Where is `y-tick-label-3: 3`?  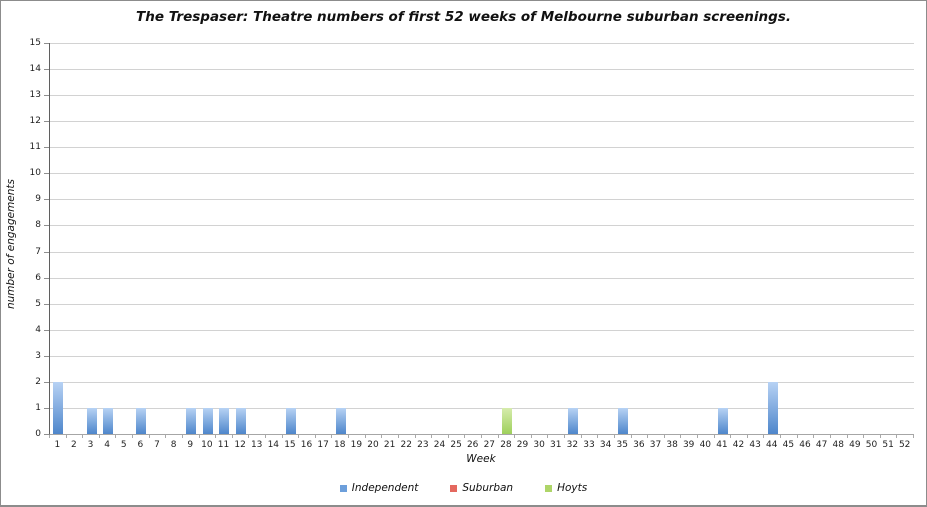 y-tick-label-3: 3 is located at coordinates (38, 355).